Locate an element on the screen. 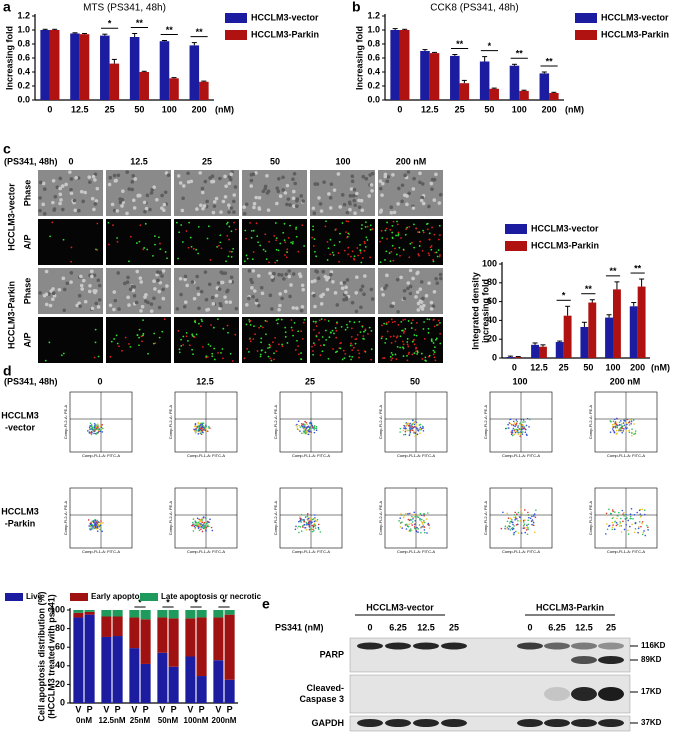 This screenshot has width=685, height=733. marker-label: 89KD is located at coordinates (651, 659).